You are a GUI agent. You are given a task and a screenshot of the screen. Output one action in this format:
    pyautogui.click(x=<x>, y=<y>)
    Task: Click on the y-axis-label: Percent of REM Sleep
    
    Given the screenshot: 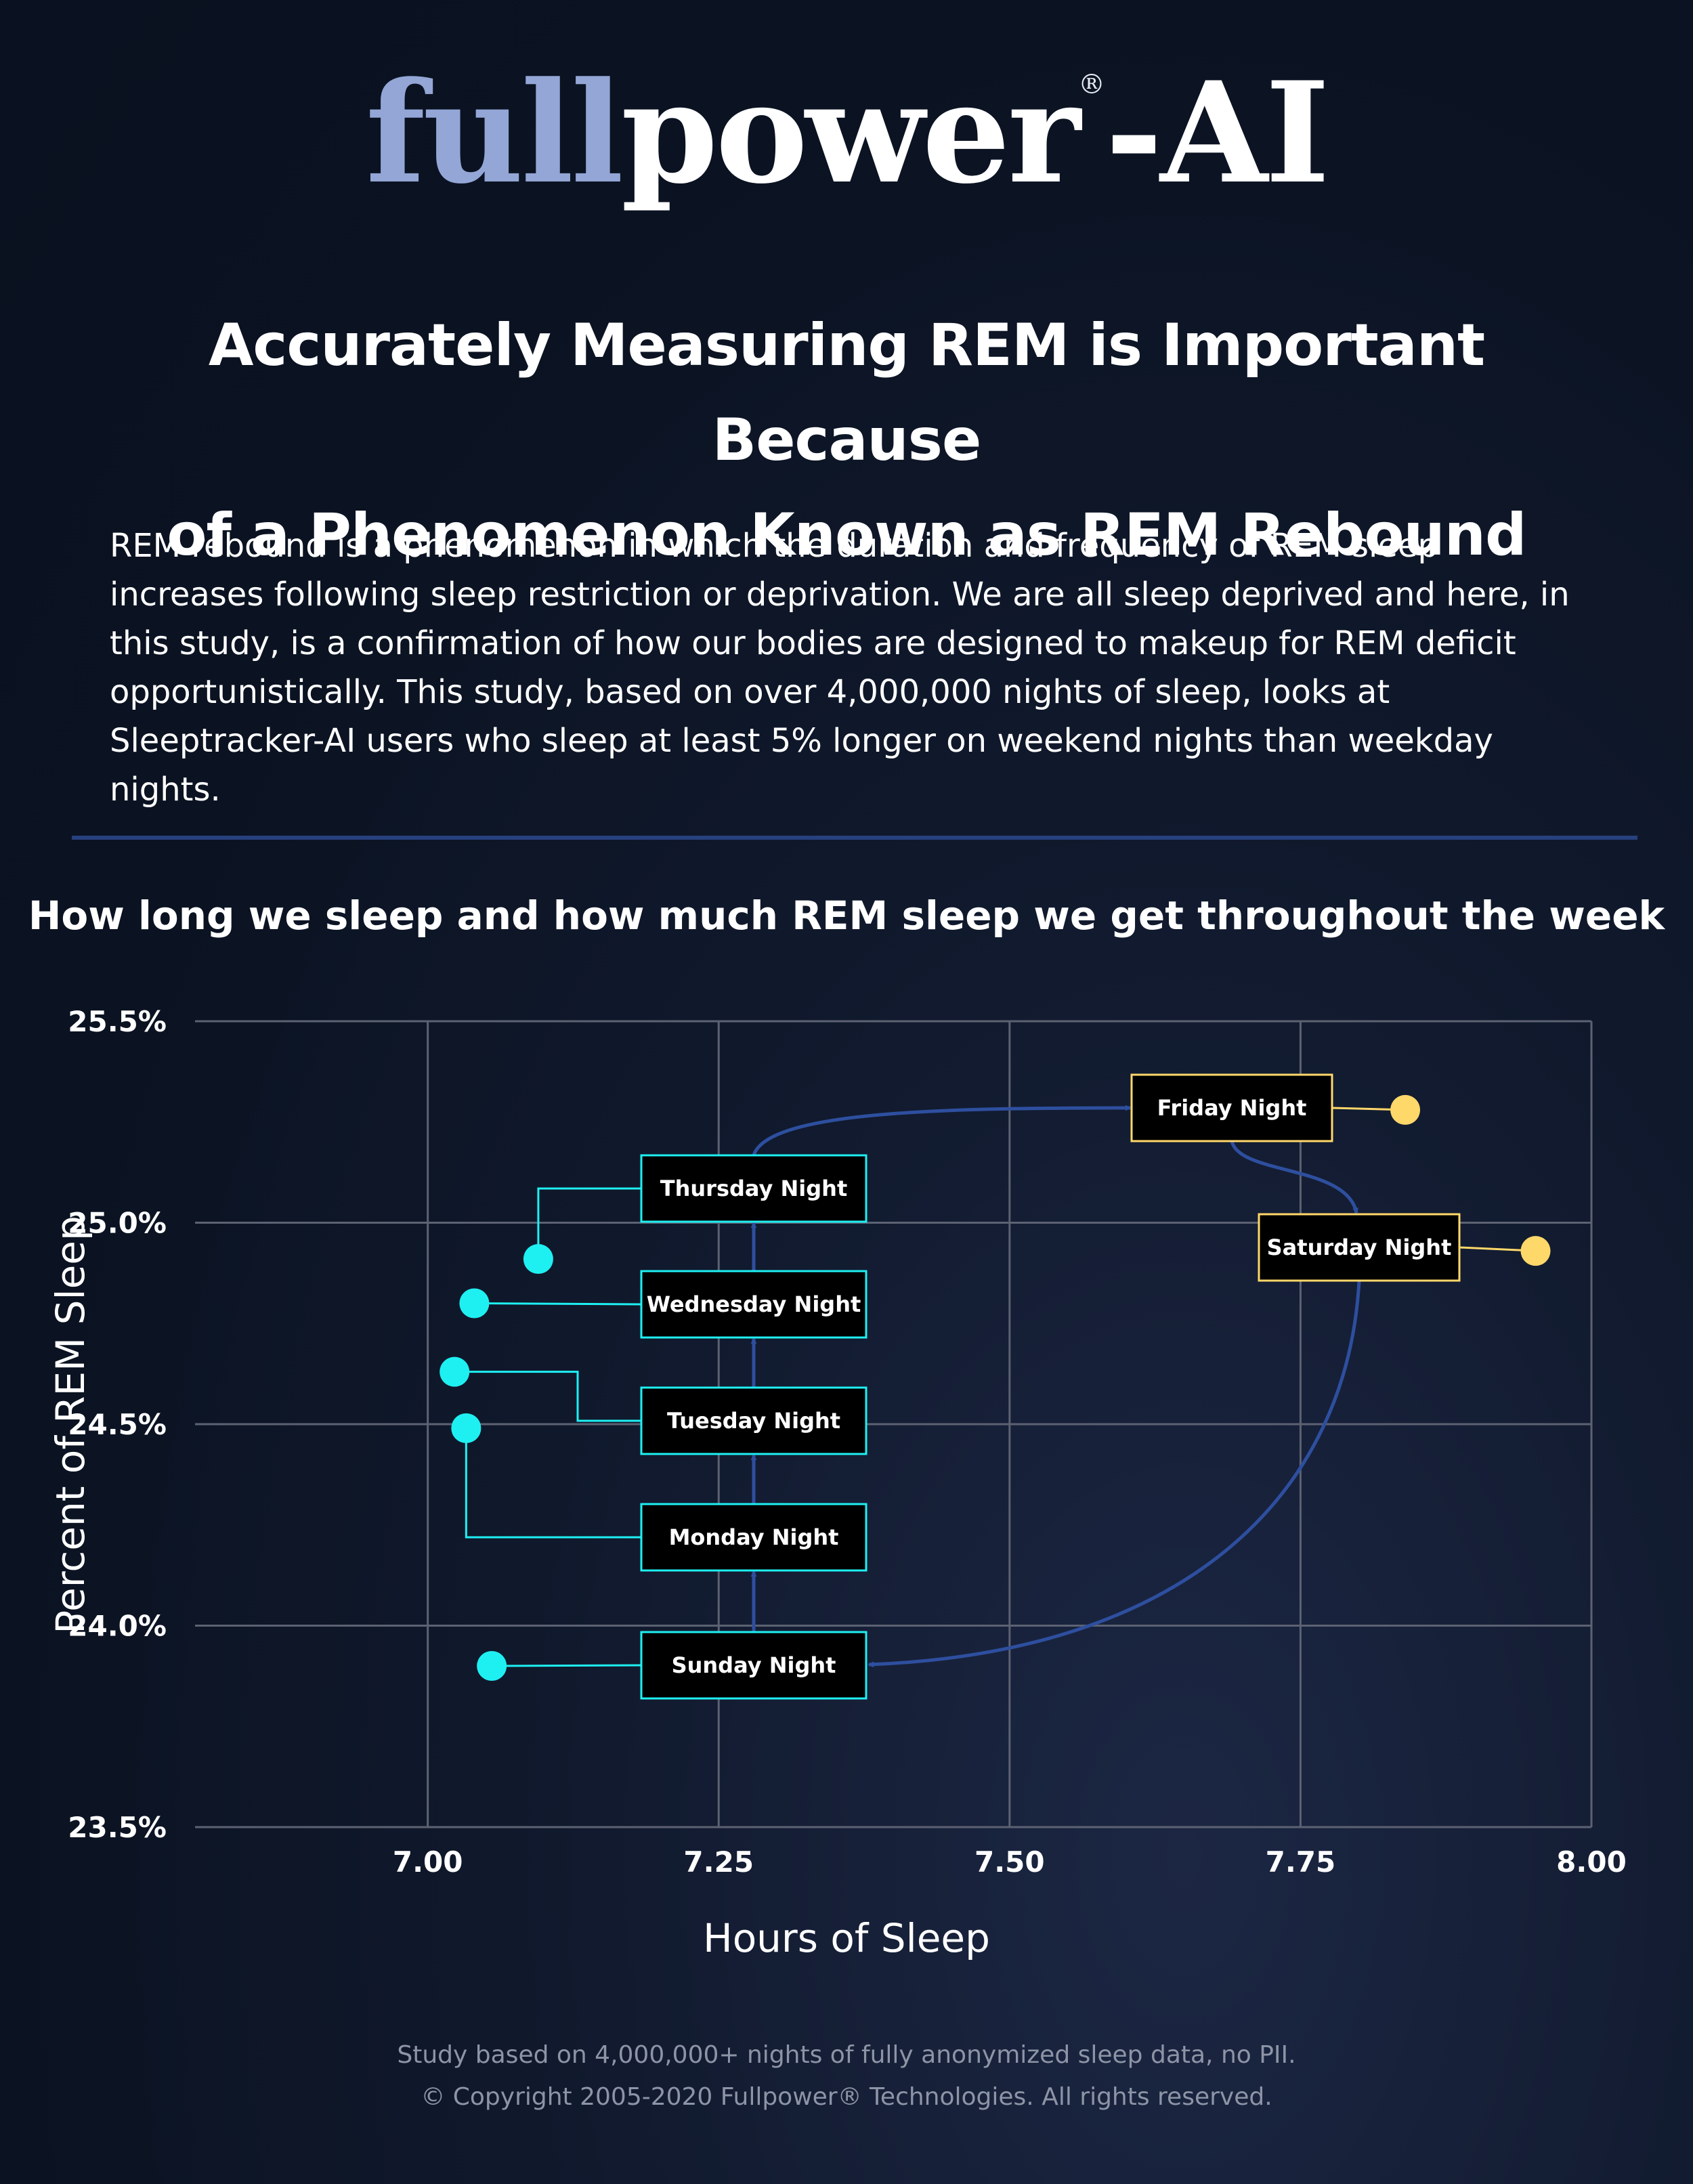 What is the action you would take?
    pyautogui.click(x=70, y=1425)
    